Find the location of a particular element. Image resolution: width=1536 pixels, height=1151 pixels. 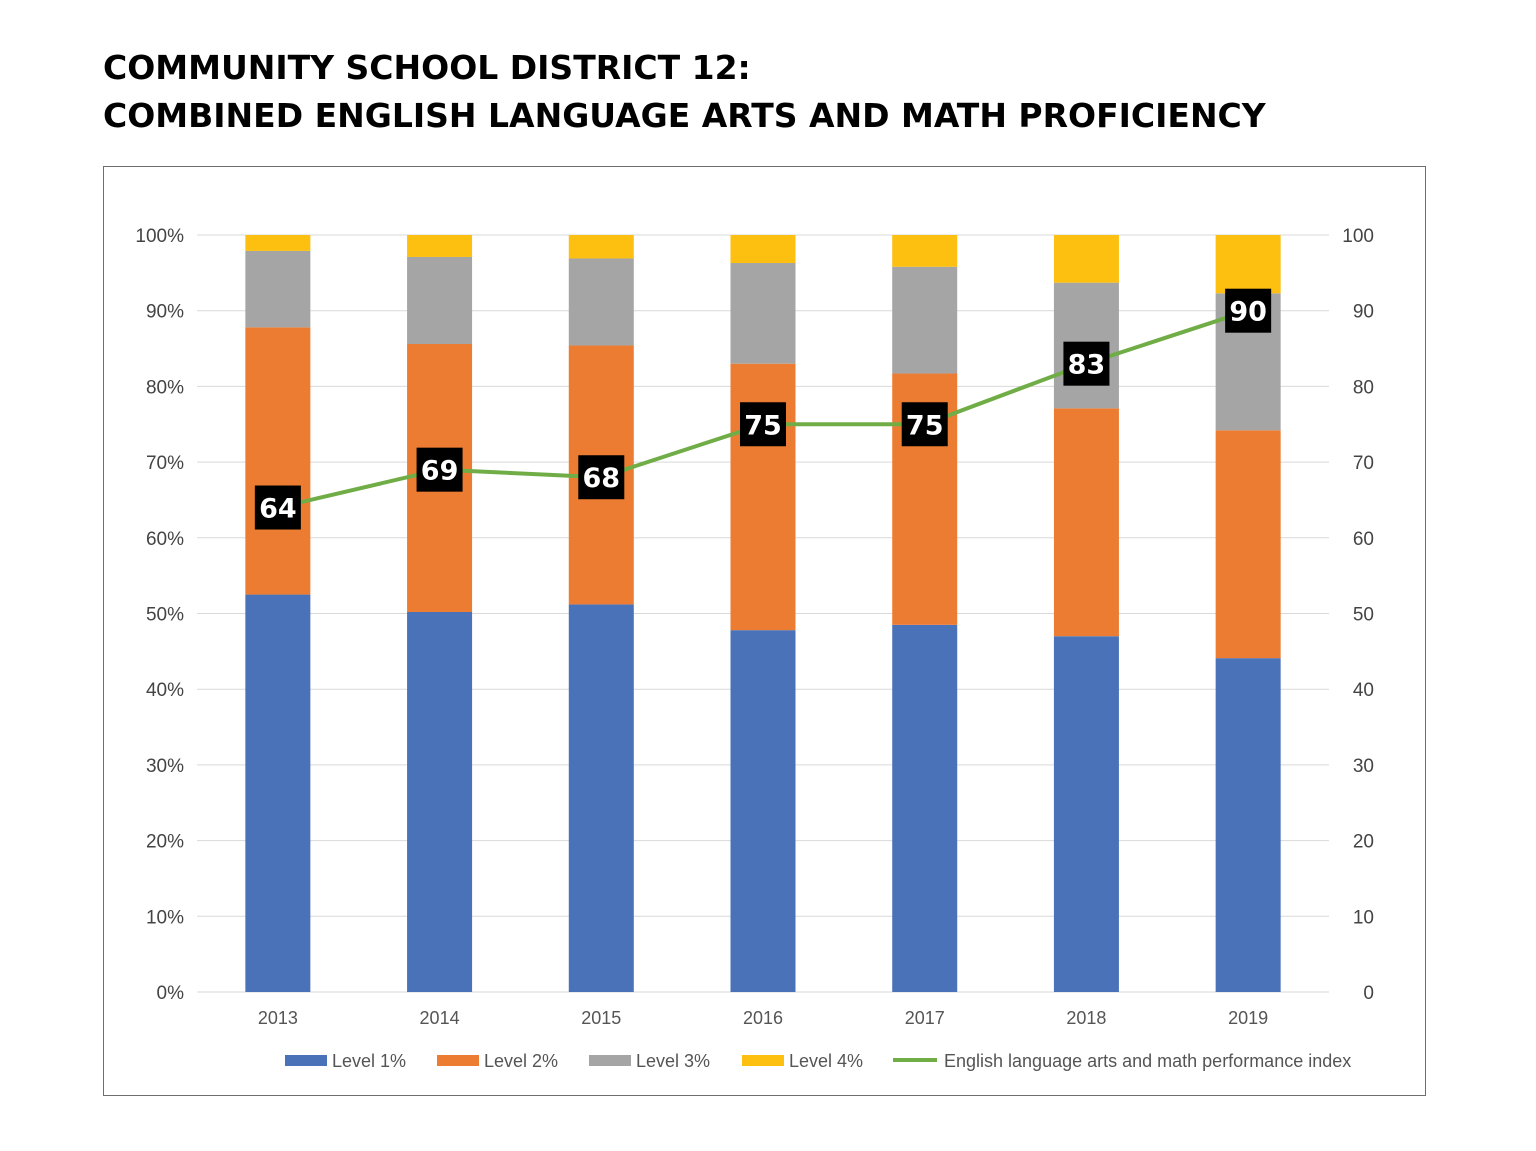

chart-title-line-1: COMMUNITY SCHOOL DISTRICT 12: is located at coordinates (427, 67).